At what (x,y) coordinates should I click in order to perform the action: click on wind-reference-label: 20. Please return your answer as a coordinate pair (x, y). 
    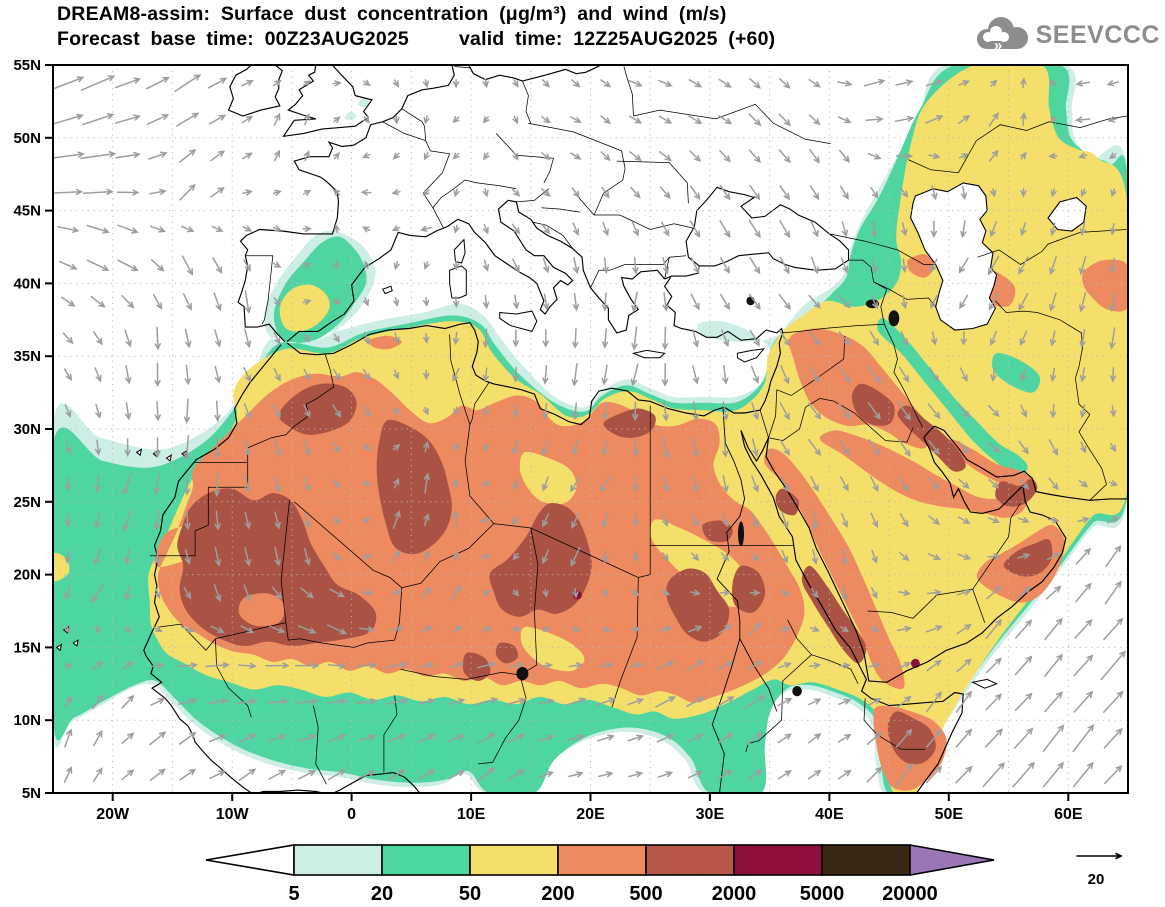
    Looking at the image, I should click on (1096, 879).